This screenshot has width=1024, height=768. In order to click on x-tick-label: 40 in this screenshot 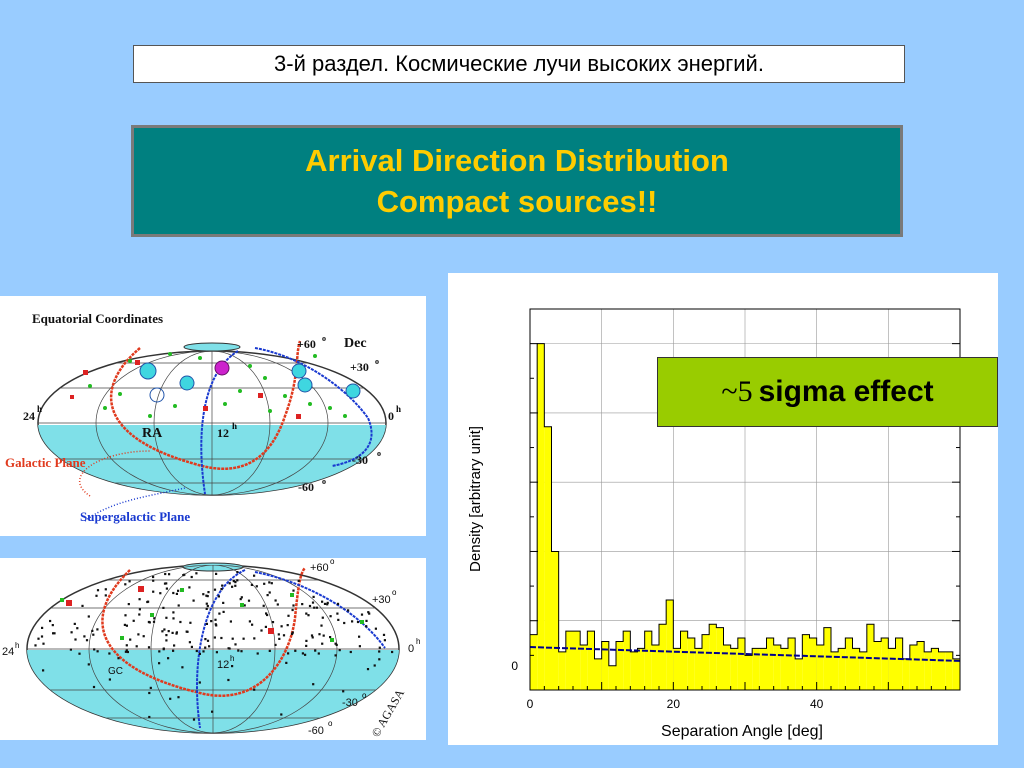, I will do `click(817, 704)`.